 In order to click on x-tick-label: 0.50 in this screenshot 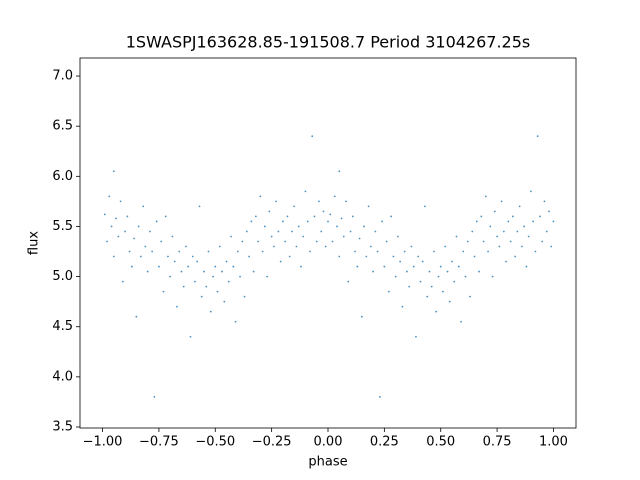, I will do `click(440, 442)`.